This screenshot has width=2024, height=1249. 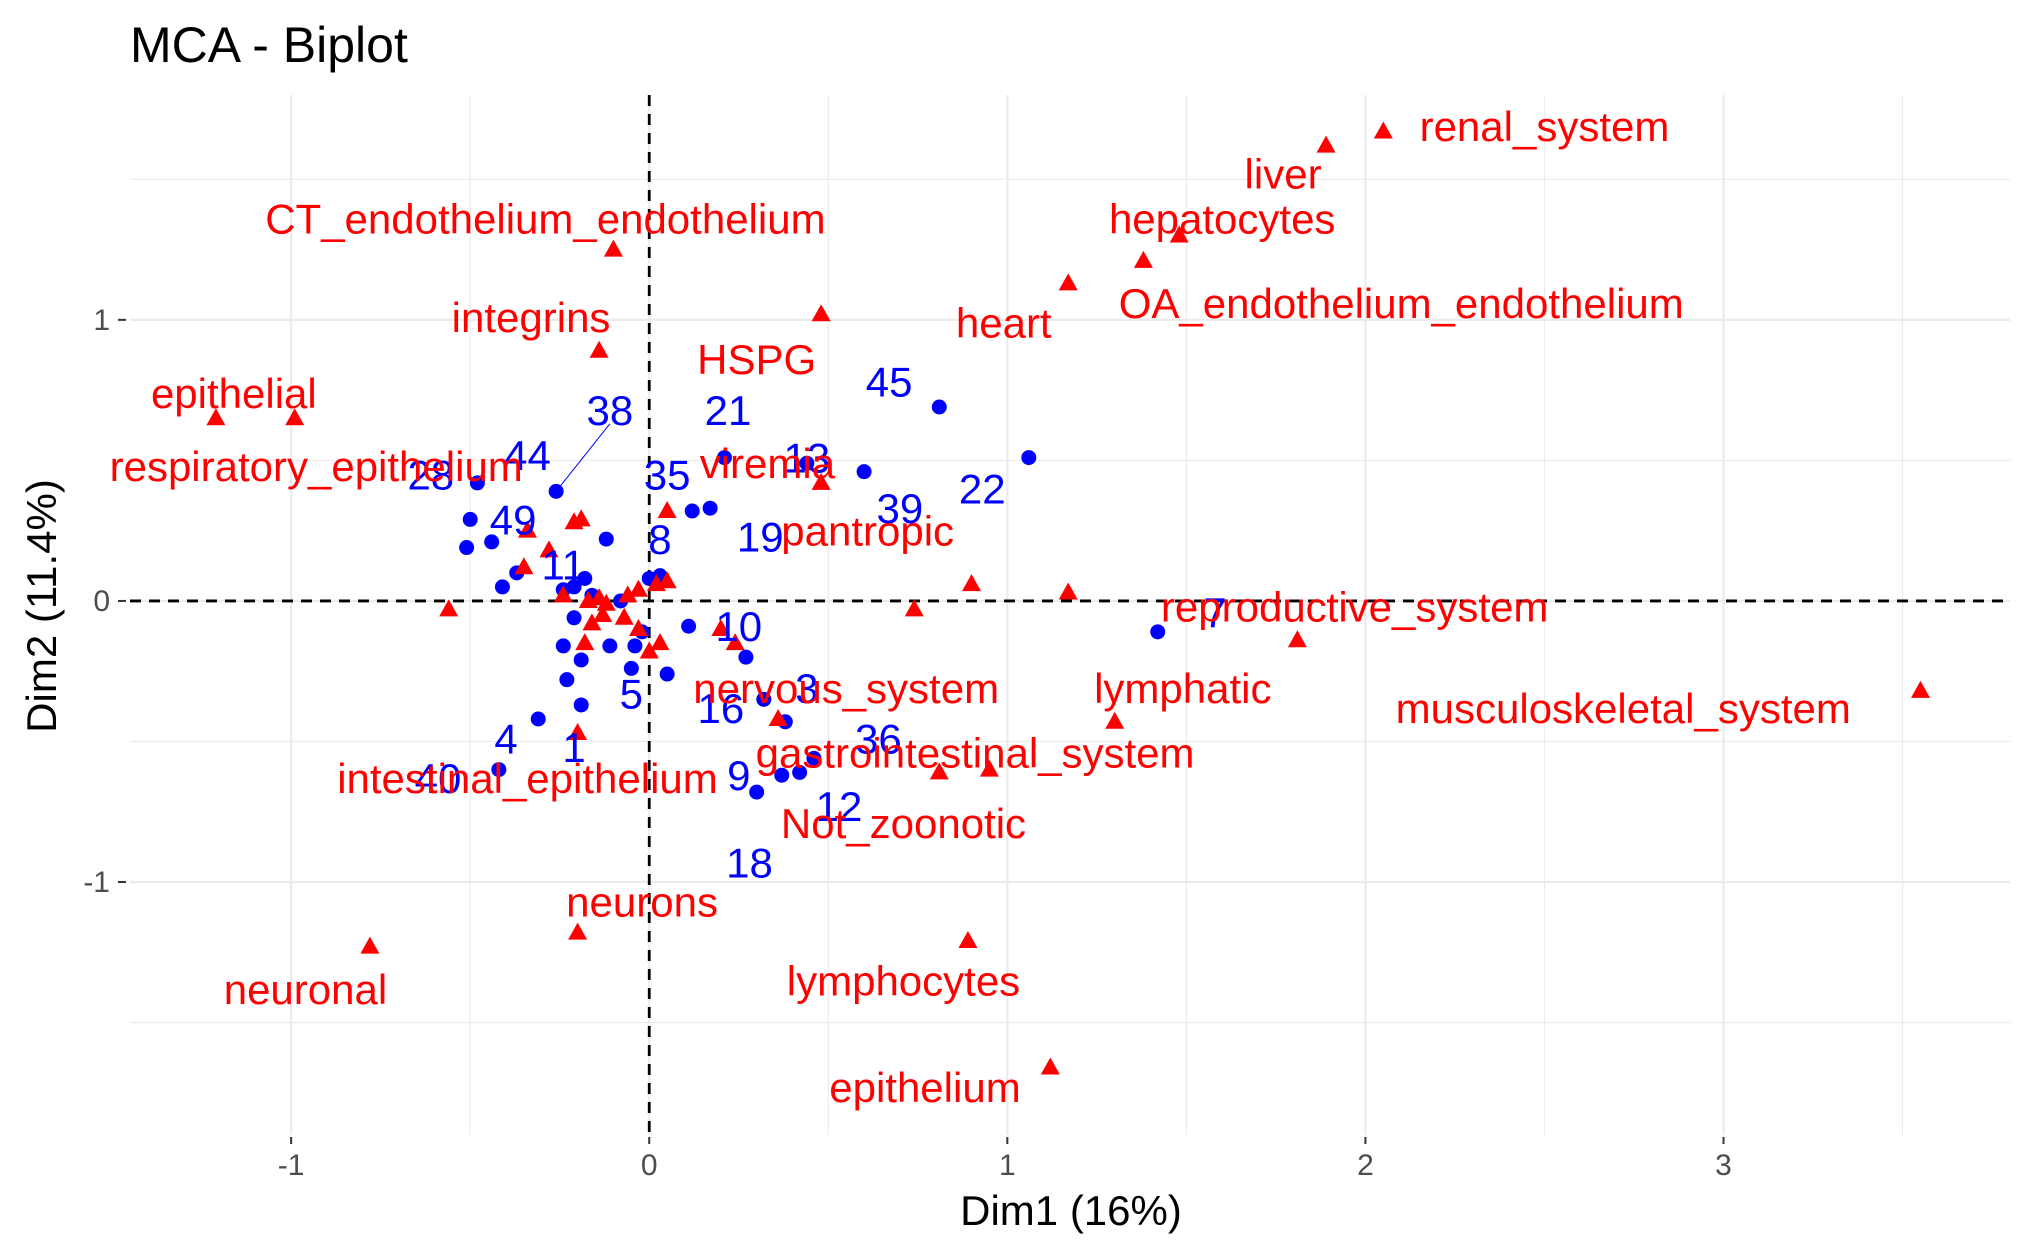 What do you see at coordinates (438, 778) in the screenshot?
I see `individual-label: 40` at bounding box center [438, 778].